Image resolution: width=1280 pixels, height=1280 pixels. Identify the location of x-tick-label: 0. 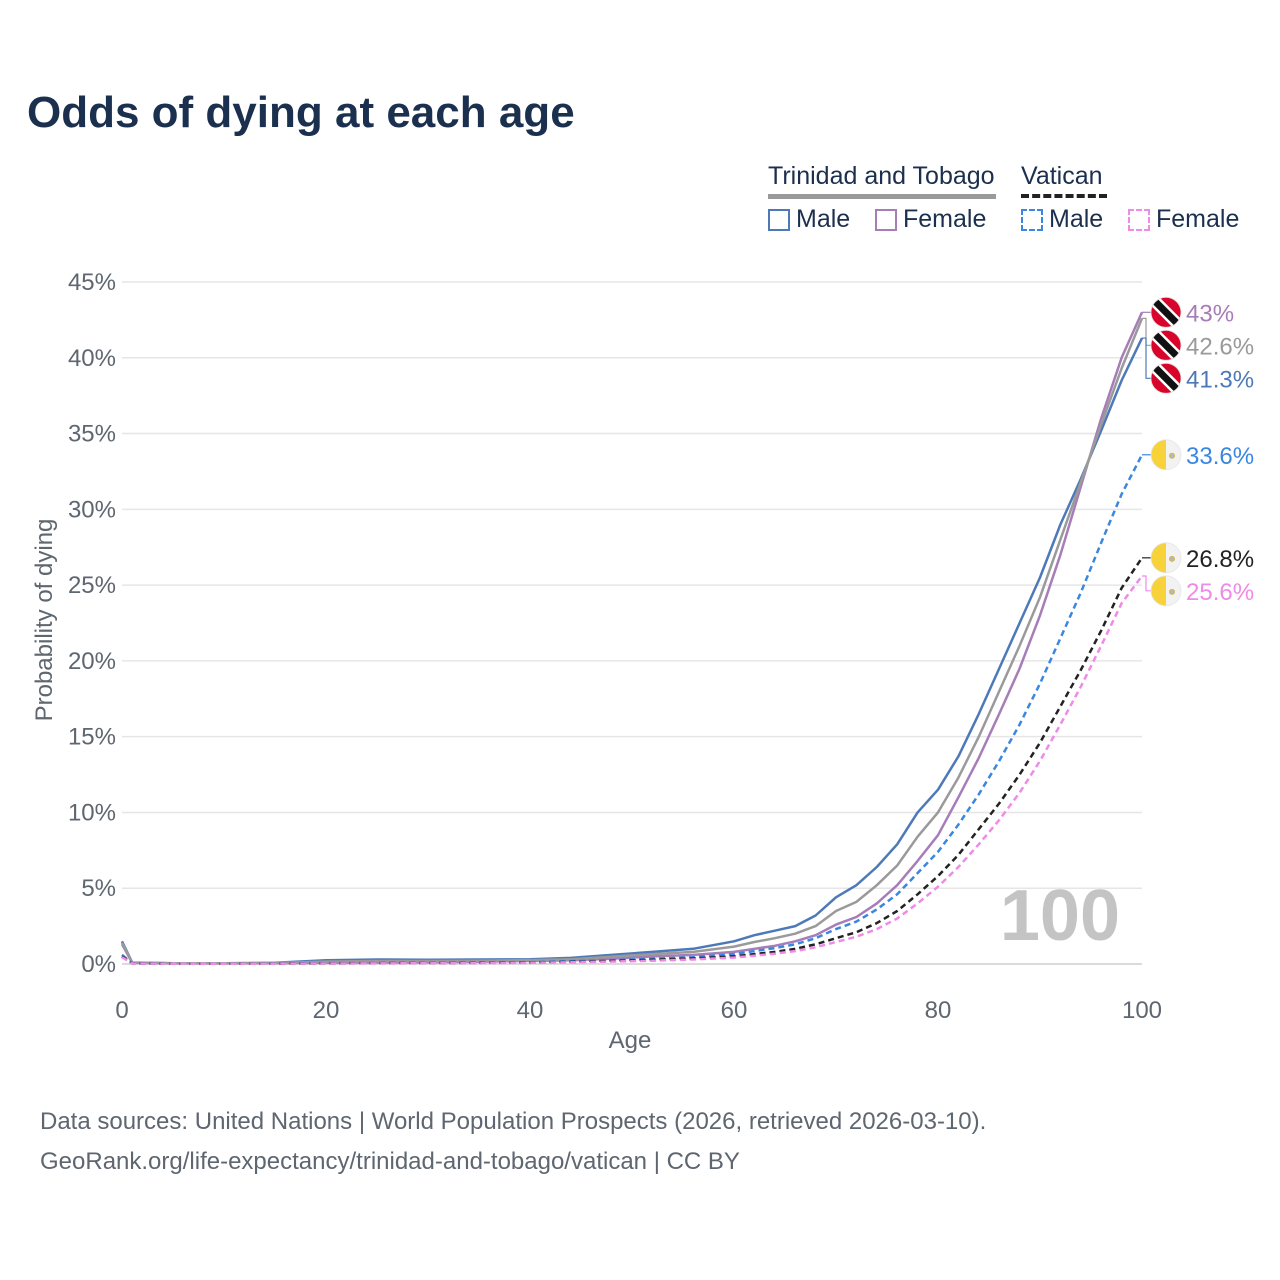
(121, 1010).